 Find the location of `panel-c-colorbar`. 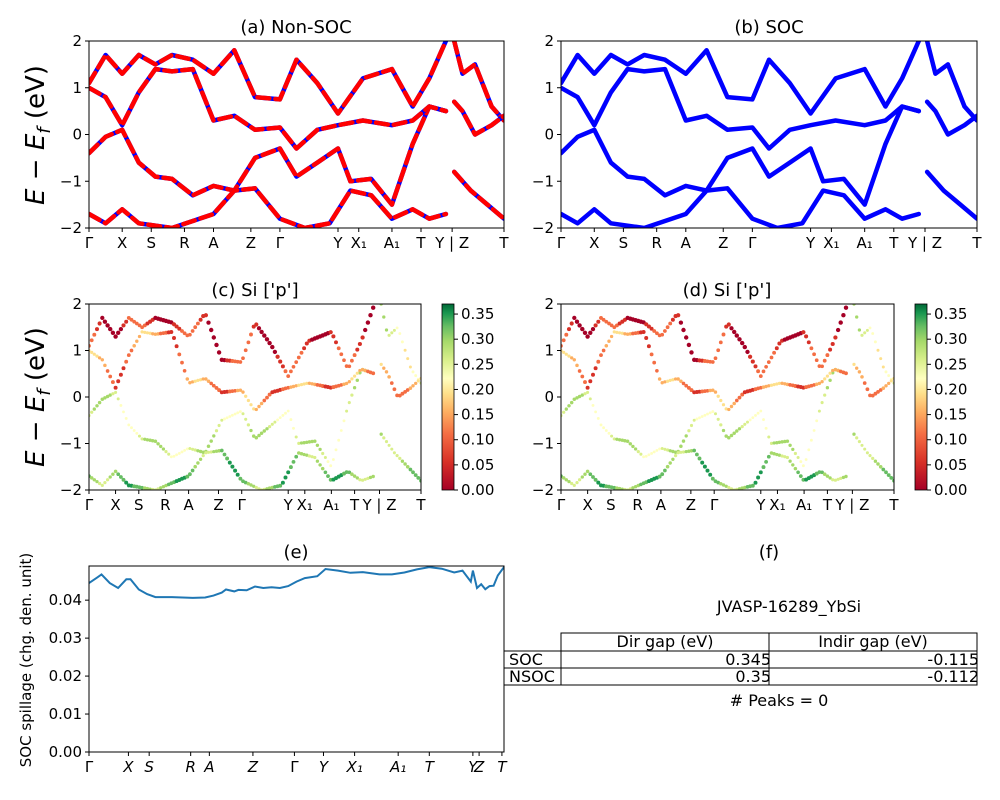

panel-c-colorbar is located at coordinates (448, 397).